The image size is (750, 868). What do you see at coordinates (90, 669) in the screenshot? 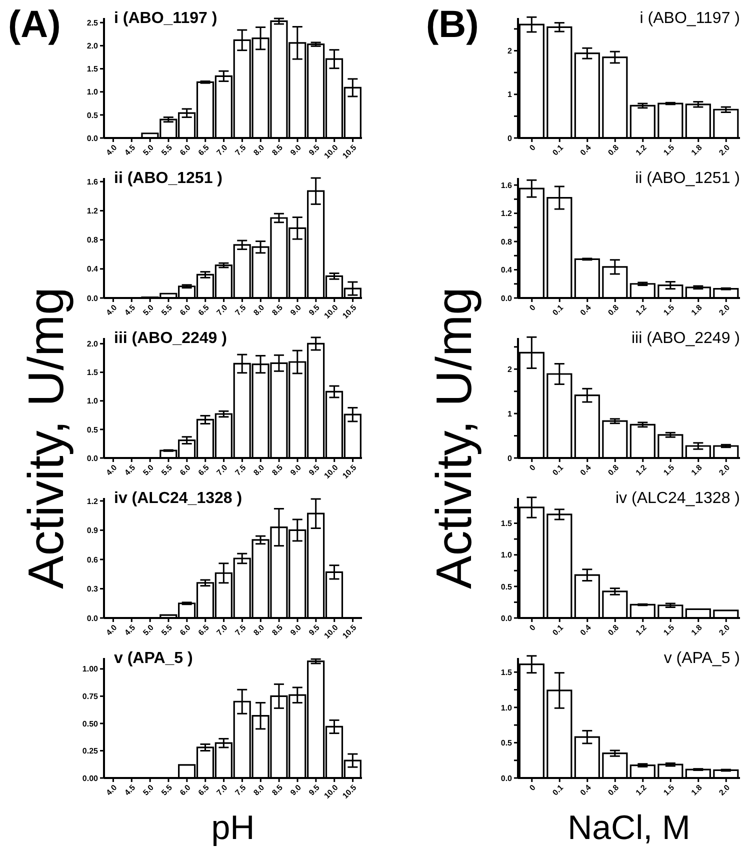
I see `y-tick-label: 1.00` at bounding box center [90, 669].